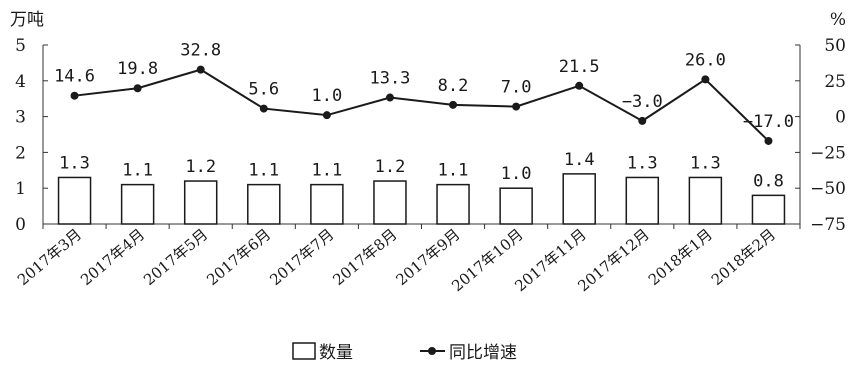 The image size is (861, 372). I want to click on x-category-label: 2017年5月, so click(175, 257).